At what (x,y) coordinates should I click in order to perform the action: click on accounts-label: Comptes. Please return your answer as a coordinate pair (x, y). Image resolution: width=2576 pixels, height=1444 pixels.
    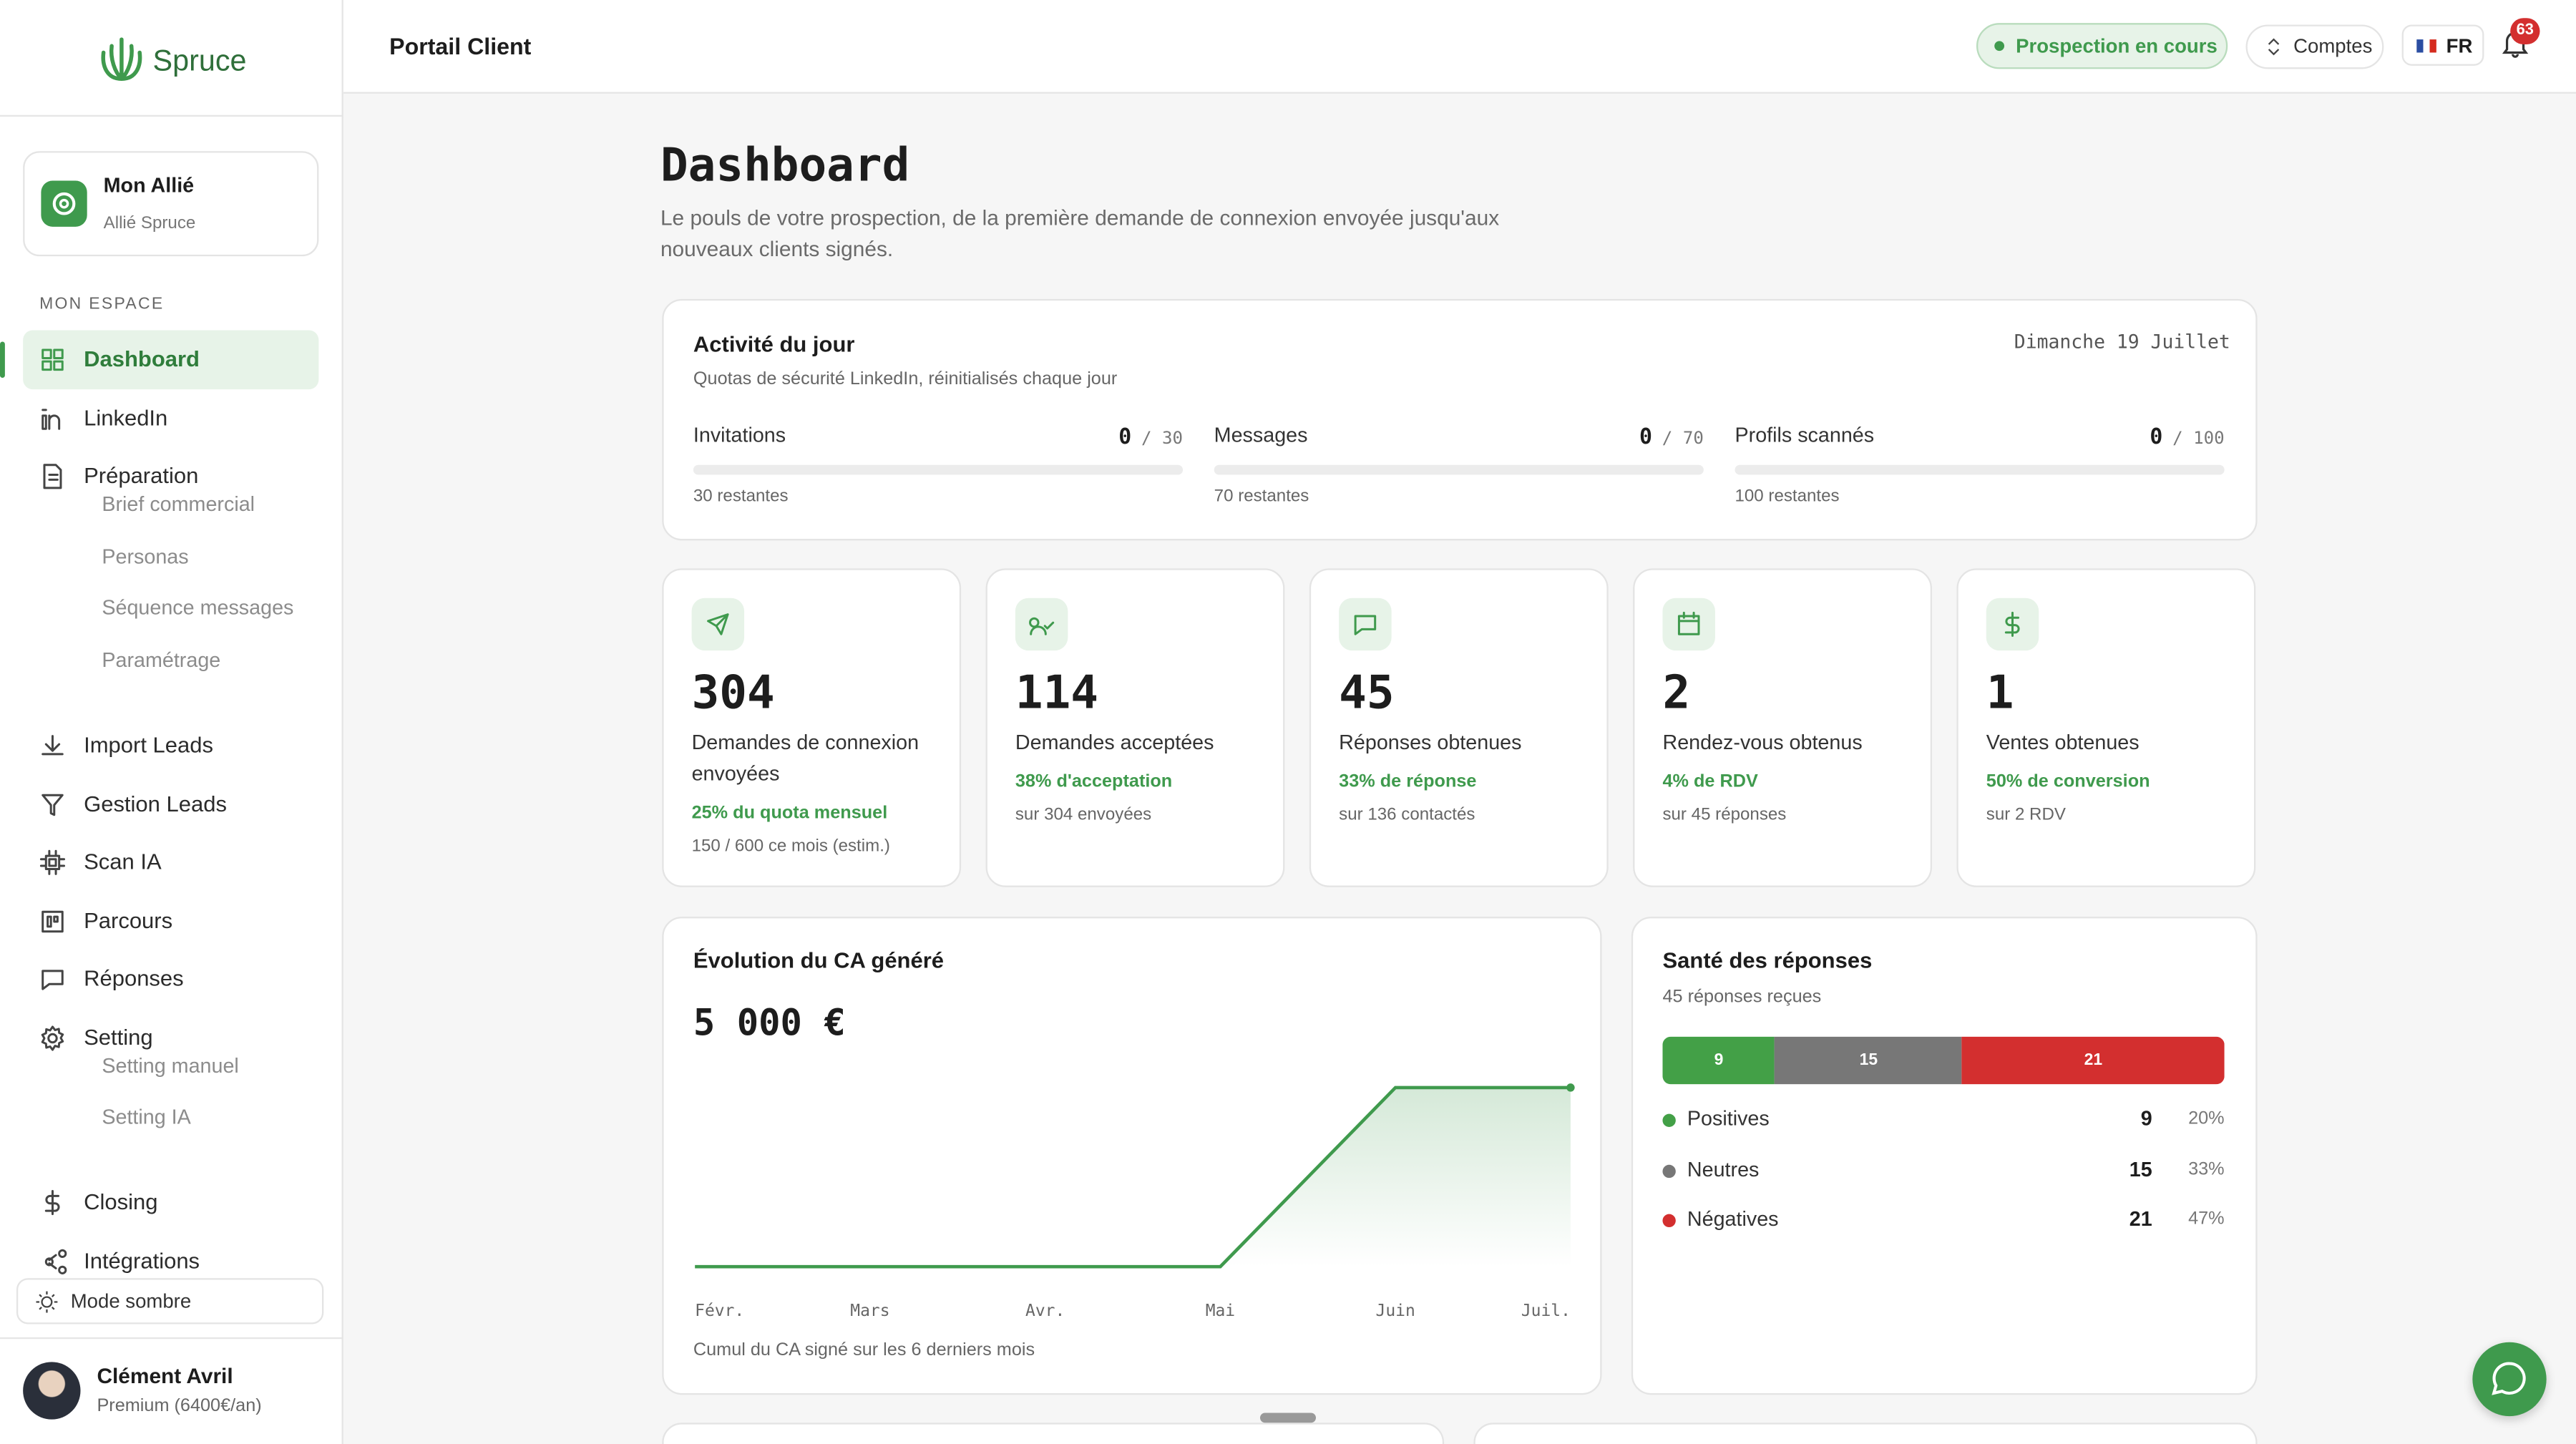
    Looking at the image, I should click on (2333, 46).